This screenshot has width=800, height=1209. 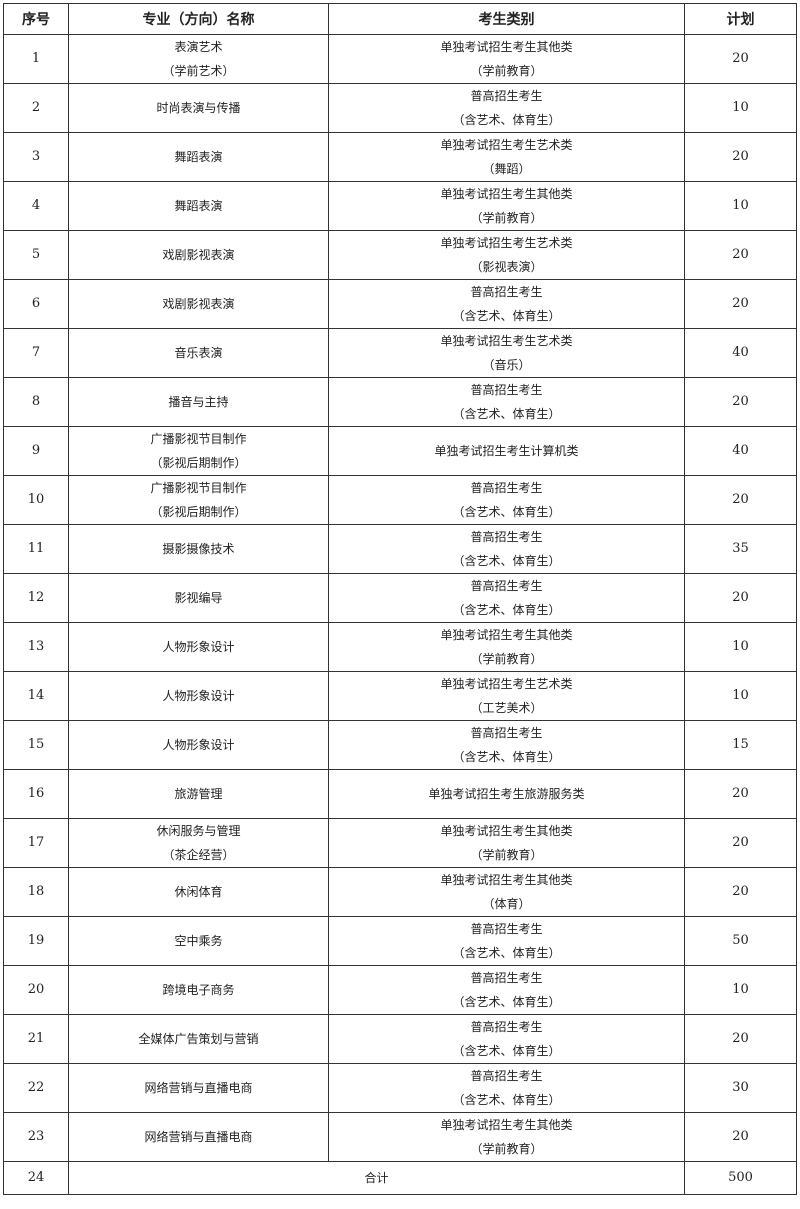 I want to click on table-row: 15 人物形象设计 普高招生考生 （含艺术、体育生） 15, so click(x=400, y=745).